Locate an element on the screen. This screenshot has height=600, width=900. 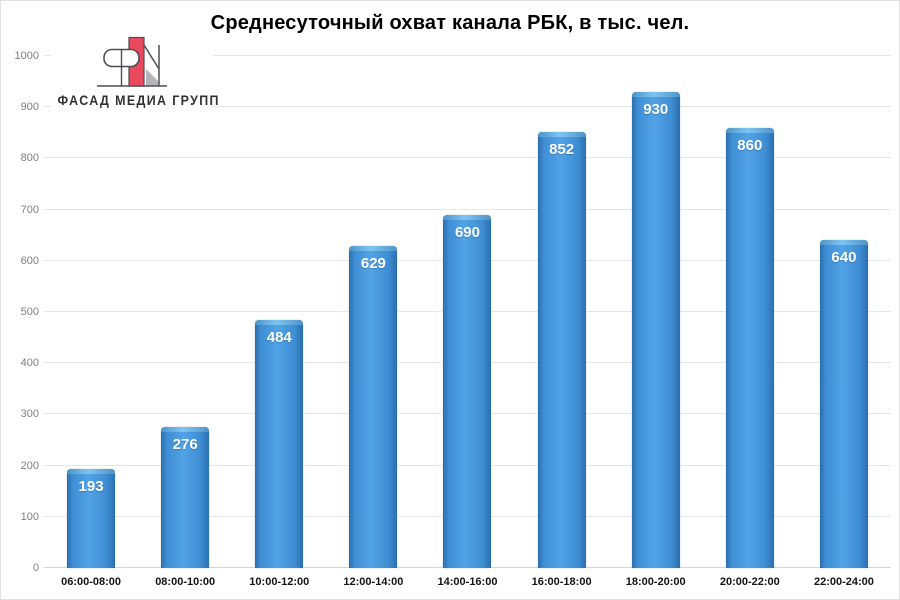
logo-text: ФАСАД МЕДИА ГРУПП is located at coordinates (138, 100).